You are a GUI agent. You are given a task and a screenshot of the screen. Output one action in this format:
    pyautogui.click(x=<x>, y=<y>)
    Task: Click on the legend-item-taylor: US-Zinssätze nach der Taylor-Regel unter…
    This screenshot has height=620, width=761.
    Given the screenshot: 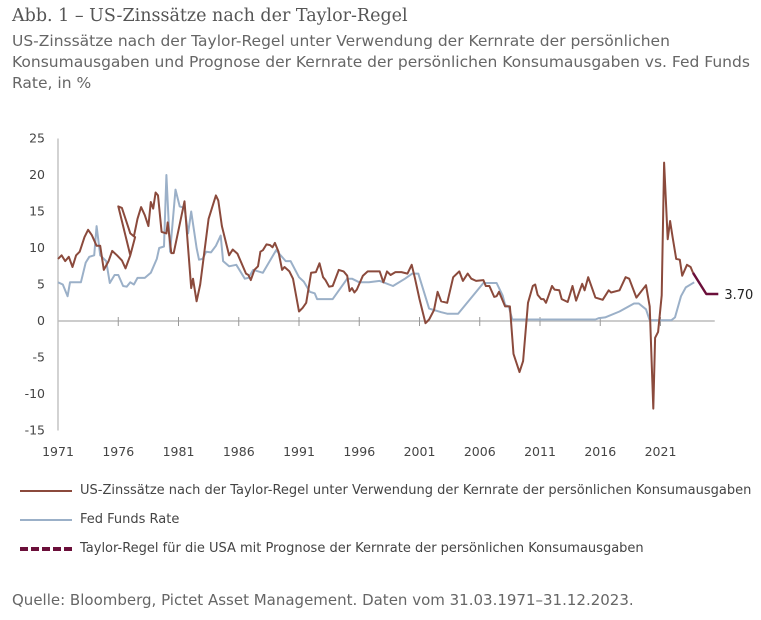 What is the action you would take?
    pyautogui.click(x=385, y=490)
    